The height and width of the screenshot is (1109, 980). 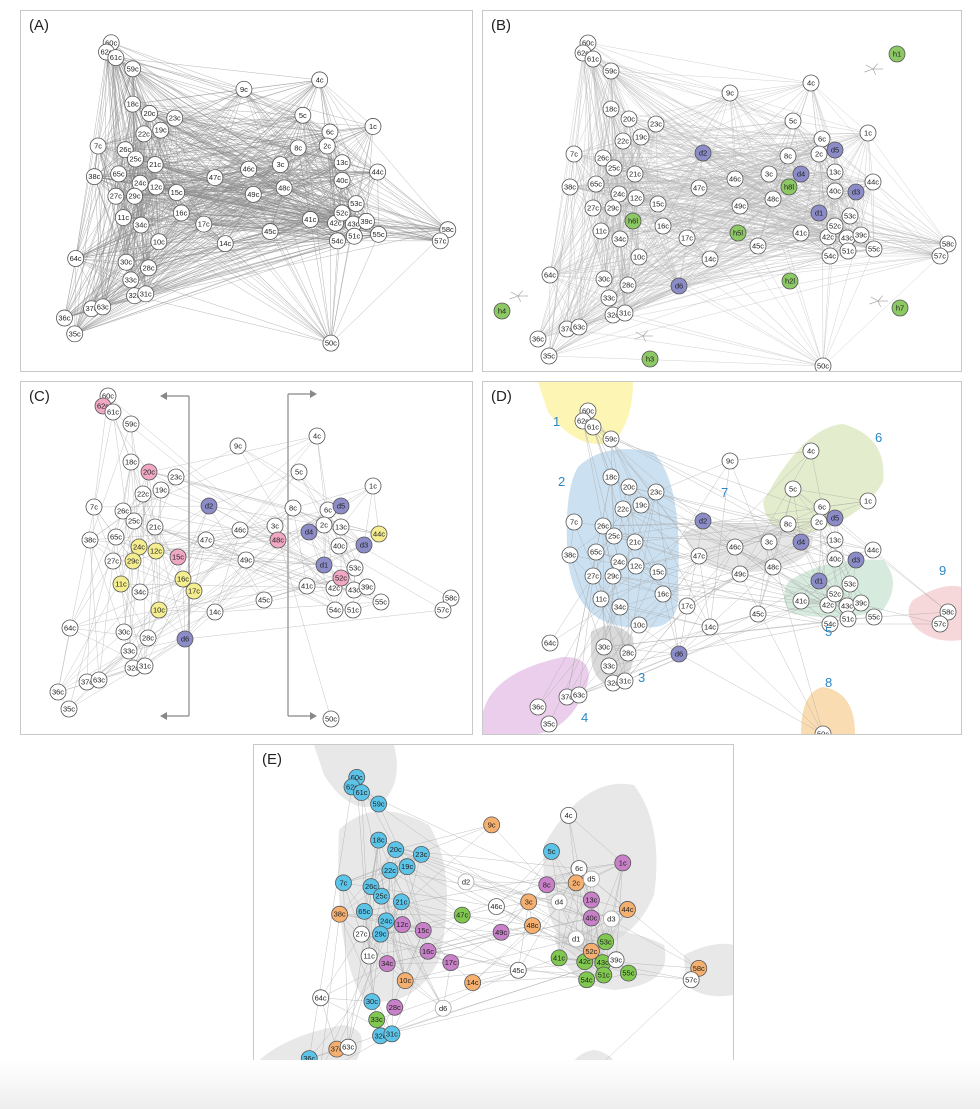 What do you see at coordinates (633, 221) in the screenshot?
I see `node-h6l: h6l` at bounding box center [633, 221].